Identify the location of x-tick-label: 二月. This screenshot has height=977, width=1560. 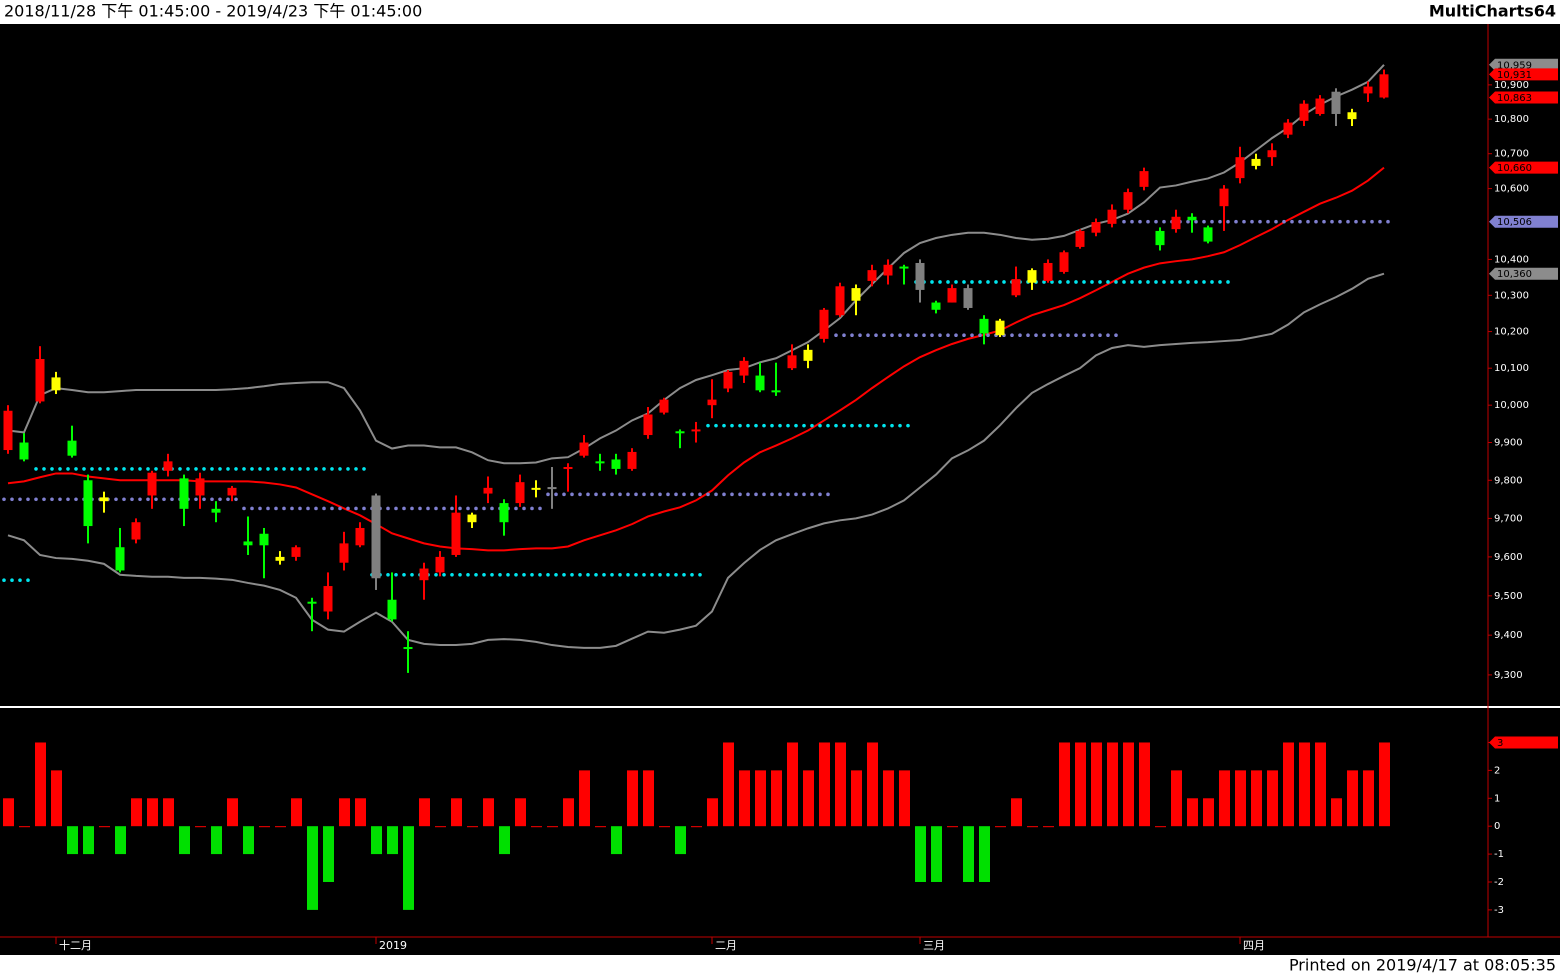
(726, 945).